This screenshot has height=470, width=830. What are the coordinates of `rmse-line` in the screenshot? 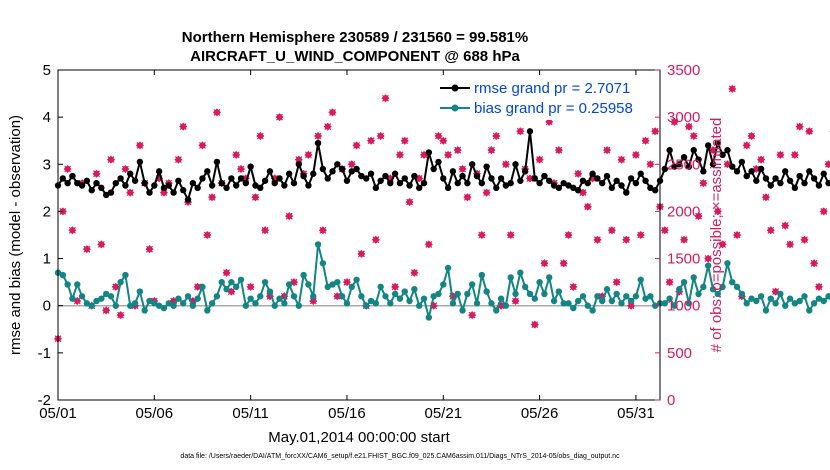 It's located at (443, 167).